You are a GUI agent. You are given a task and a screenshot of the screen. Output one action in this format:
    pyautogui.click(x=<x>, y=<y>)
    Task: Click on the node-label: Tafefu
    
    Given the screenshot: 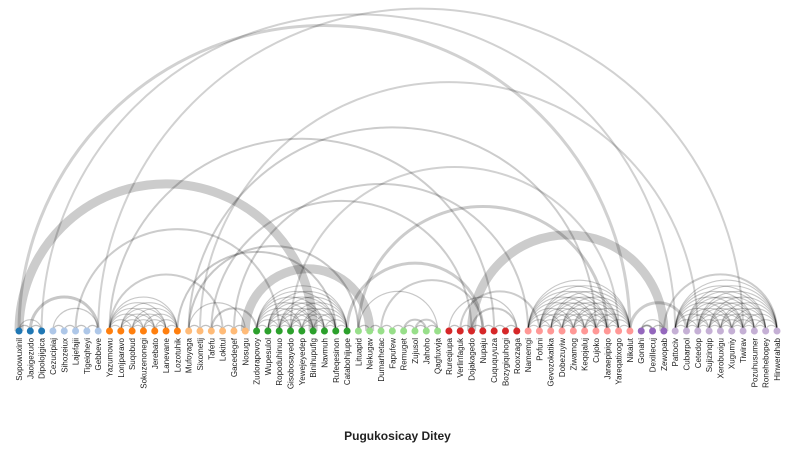 What is the action you would take?
    pyautogui.click(x=211, y=349)
    